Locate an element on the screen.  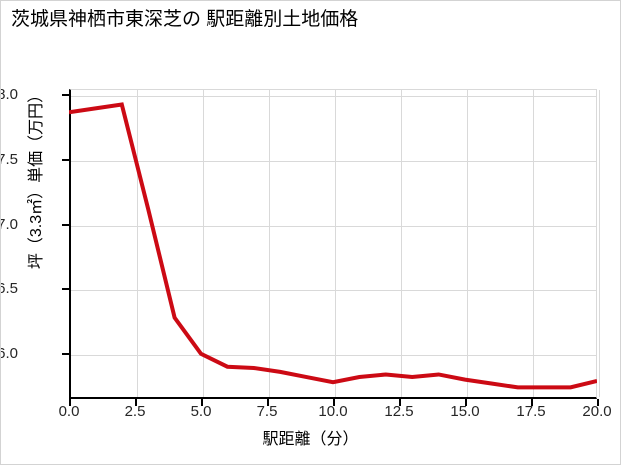
y-tick-label: 8.0 is located at coordinates (9, 95).